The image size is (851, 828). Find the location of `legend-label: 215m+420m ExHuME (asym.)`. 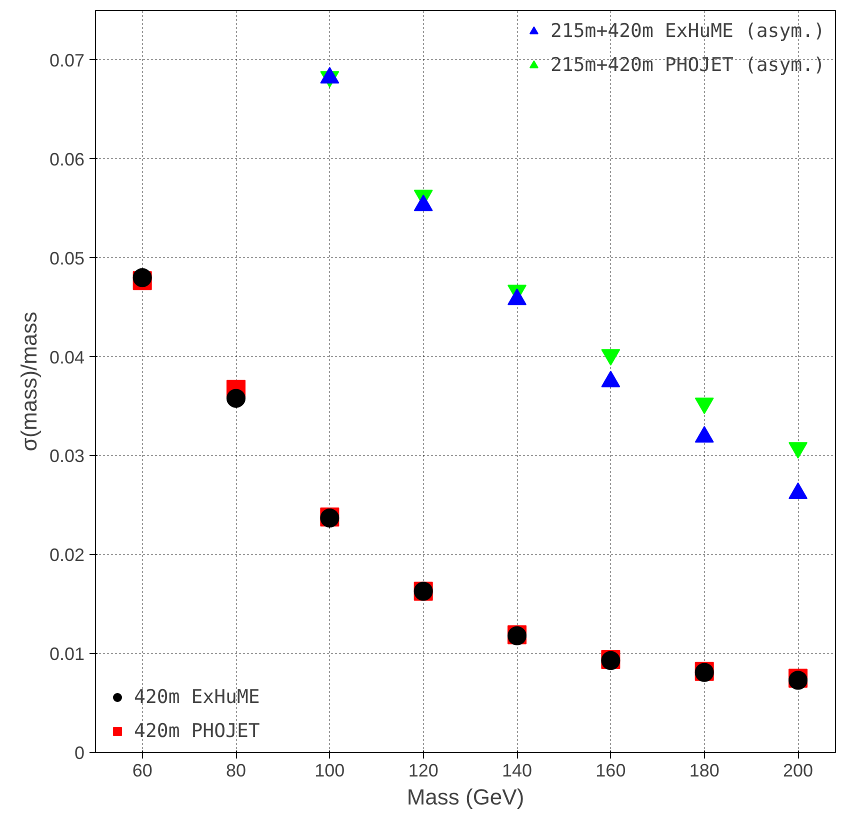

legend-label: 215m+420m ExHuME (asym.) is located at coordinates (687, 31).